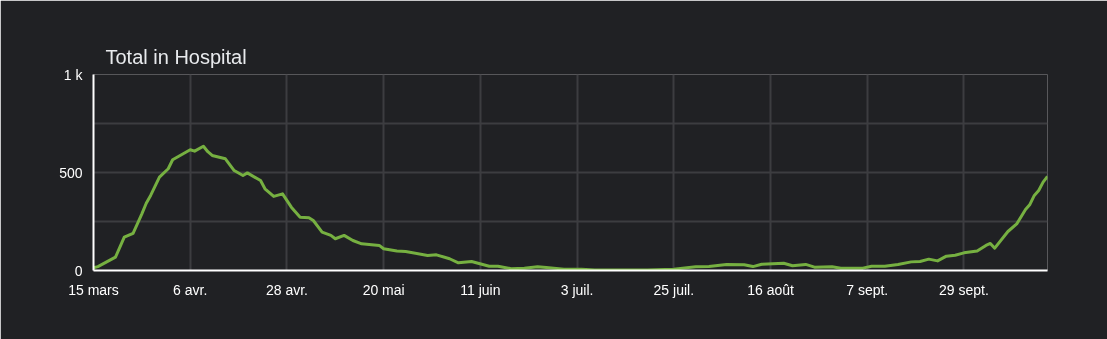 The height and width of the screenshot is (339, 1107). Describe the element at coordinates (674, 289) in the screenshot. I see `x-tick-label: 25 juil.` at that location.